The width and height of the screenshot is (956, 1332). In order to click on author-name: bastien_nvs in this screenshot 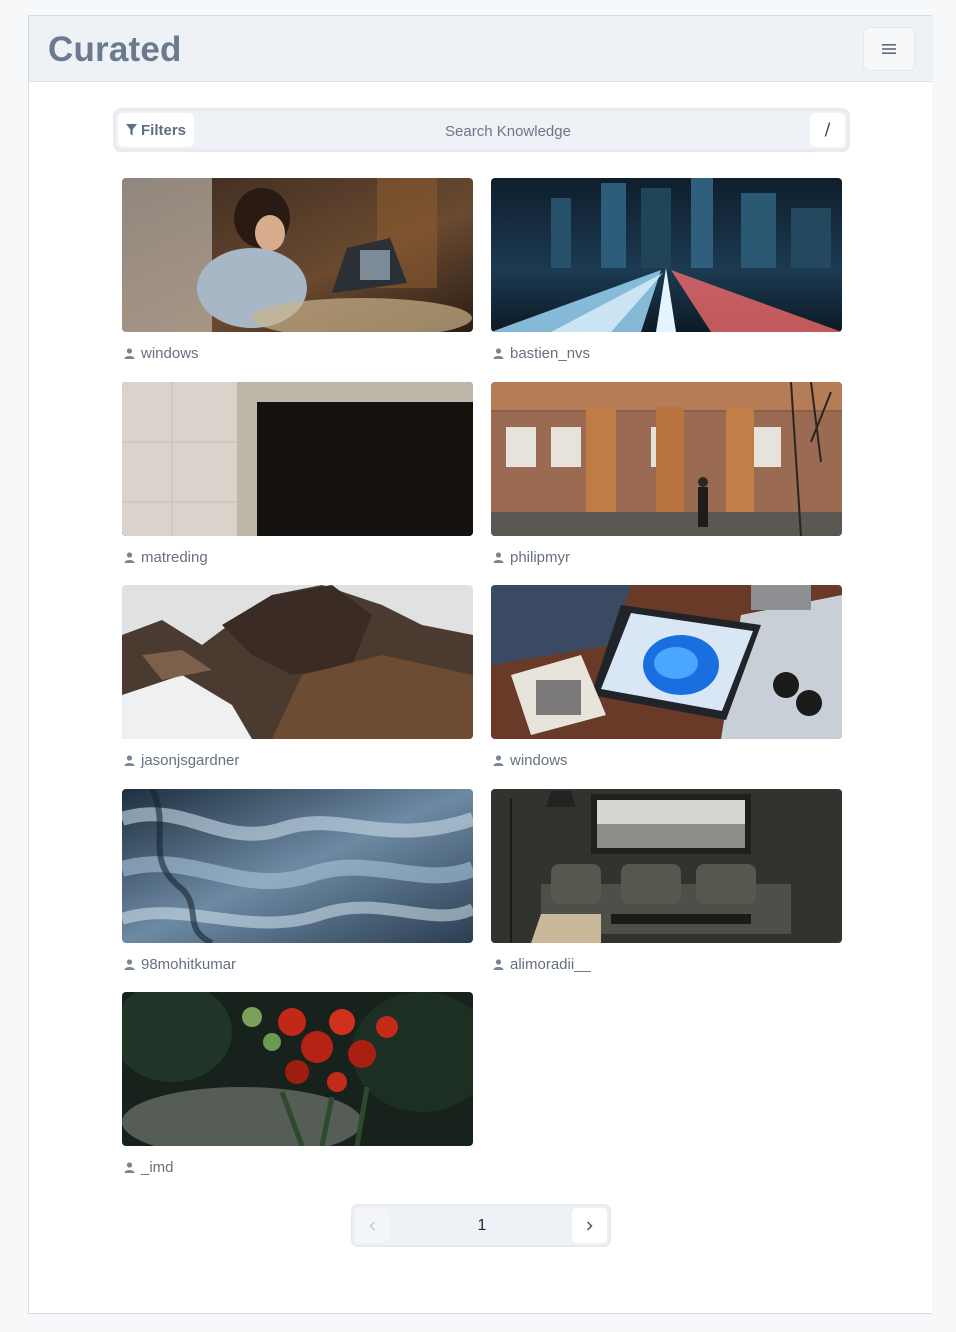, I will do `click(550, 353)`.